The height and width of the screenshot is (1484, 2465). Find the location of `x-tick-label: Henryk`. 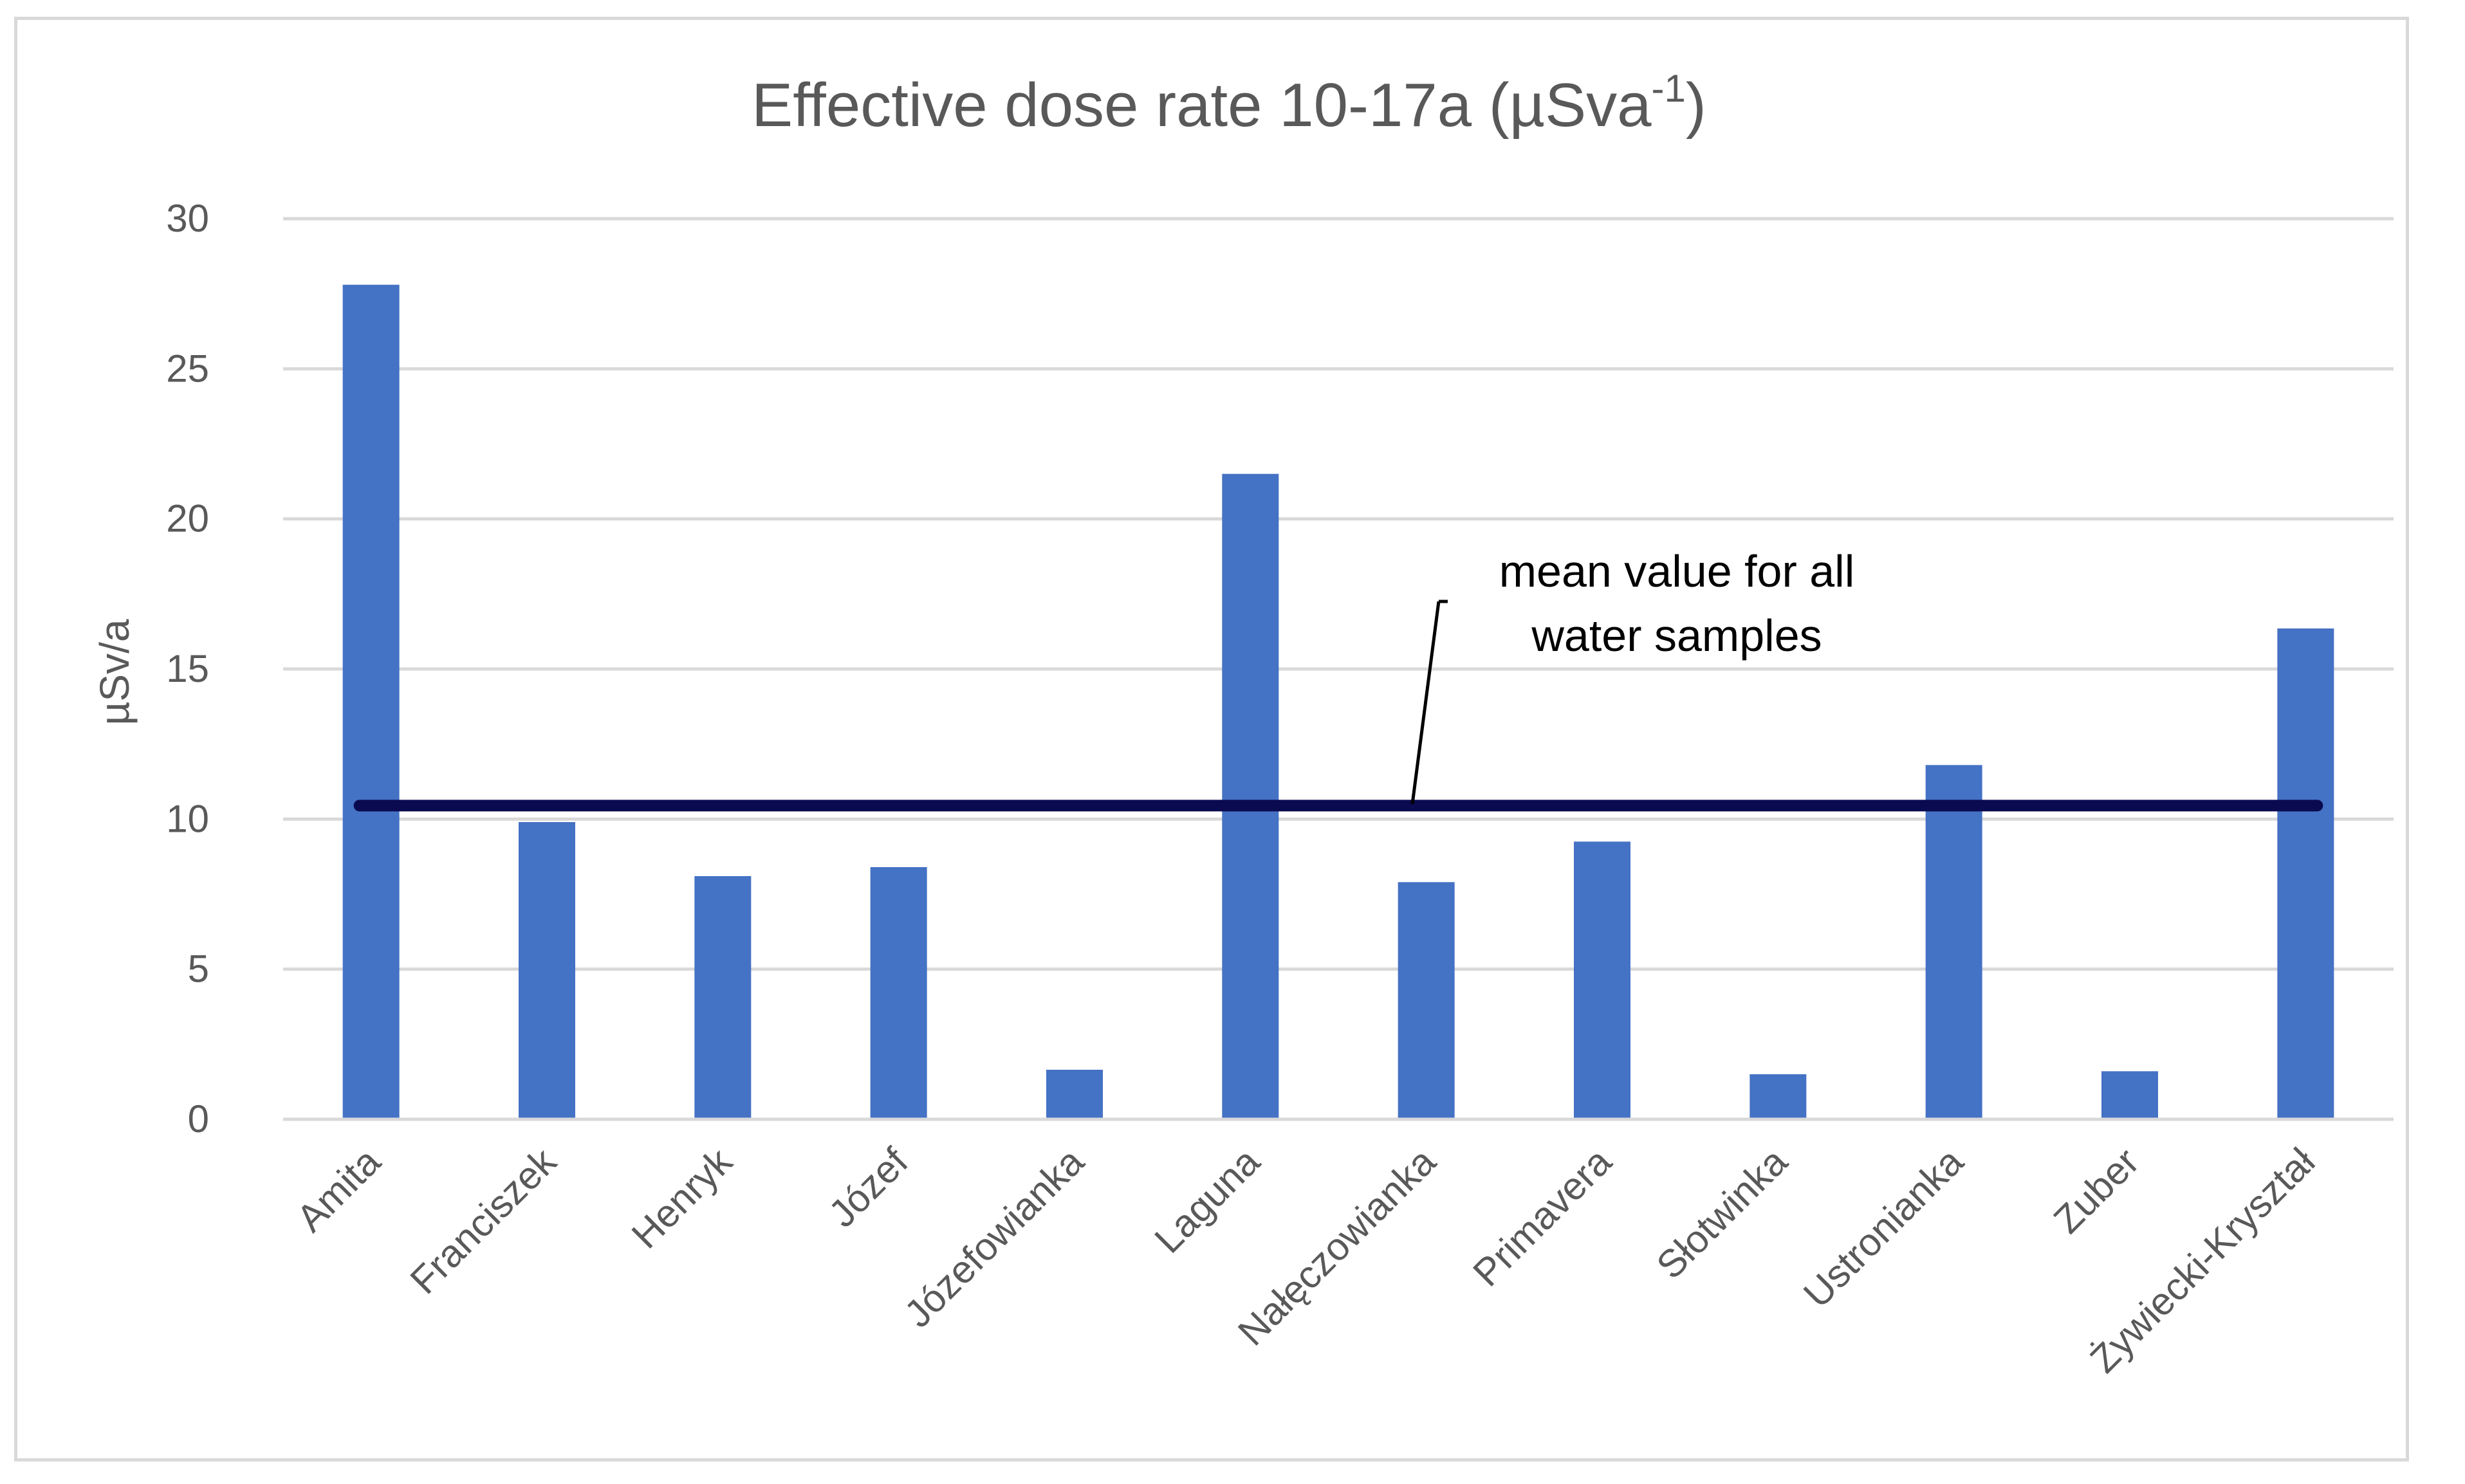

x-tick-label: Henryk is located at coordinates (682, 1198).